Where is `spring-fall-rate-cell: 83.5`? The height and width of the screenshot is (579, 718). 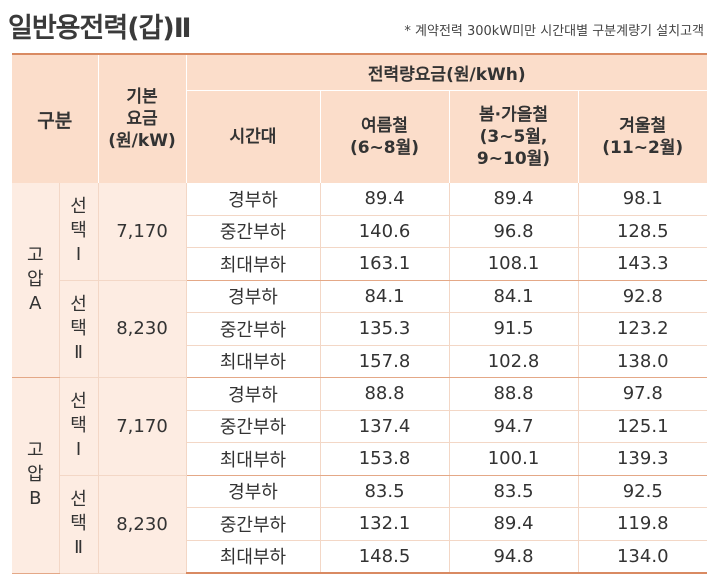 spring-fall-rate-cell: 83.5 is located at coordinates (513, 491).